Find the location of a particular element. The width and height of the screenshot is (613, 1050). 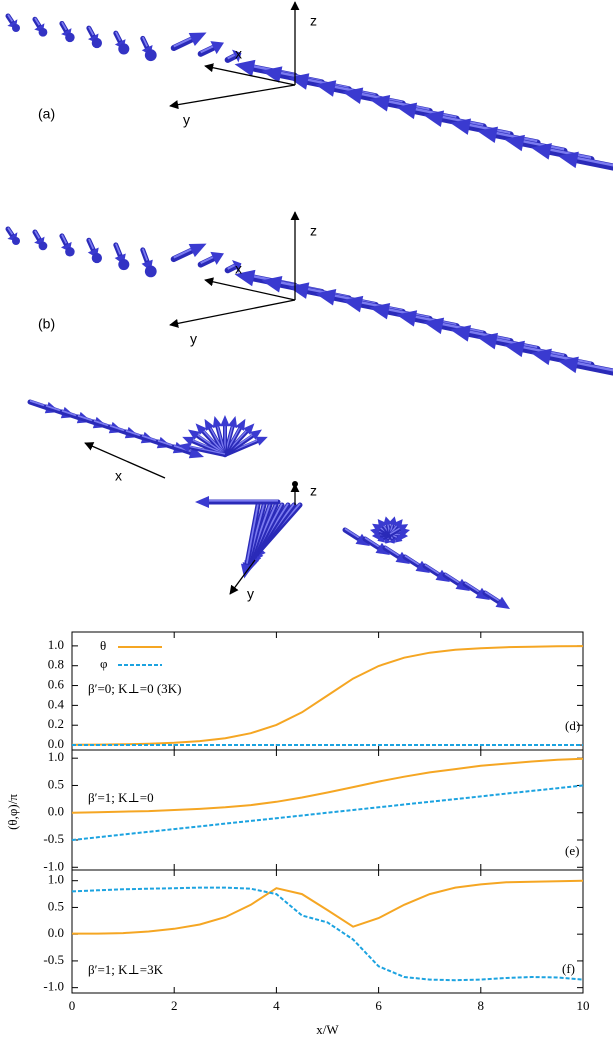

x-tick-label: 0 is located at coordinates (72, 1005).